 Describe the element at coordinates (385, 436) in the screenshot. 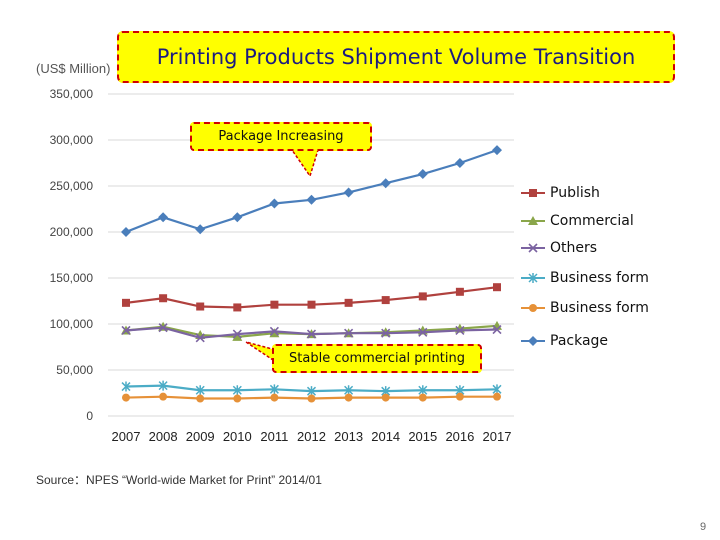

I see `x-tick-label: 2014` at that location.